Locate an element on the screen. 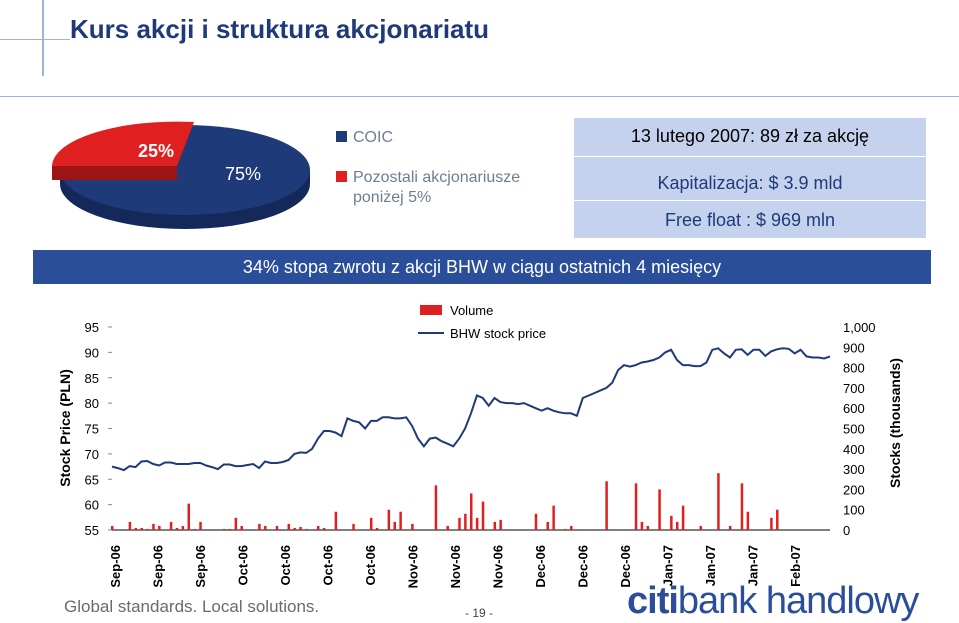 Image resolution: width=959 pixels, height=623 pixels. info-divider is located at coordinates (750, 156).